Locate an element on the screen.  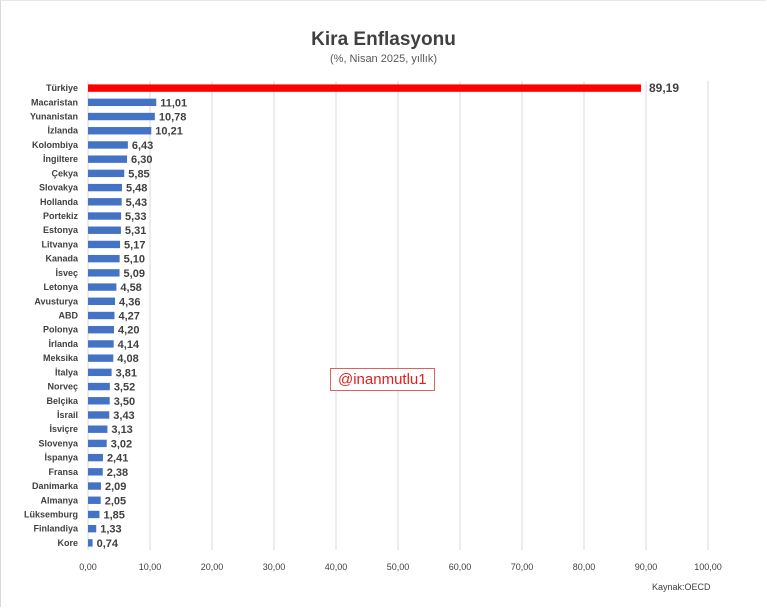
value-label: 1,85 is located at coordinates (113, 515).